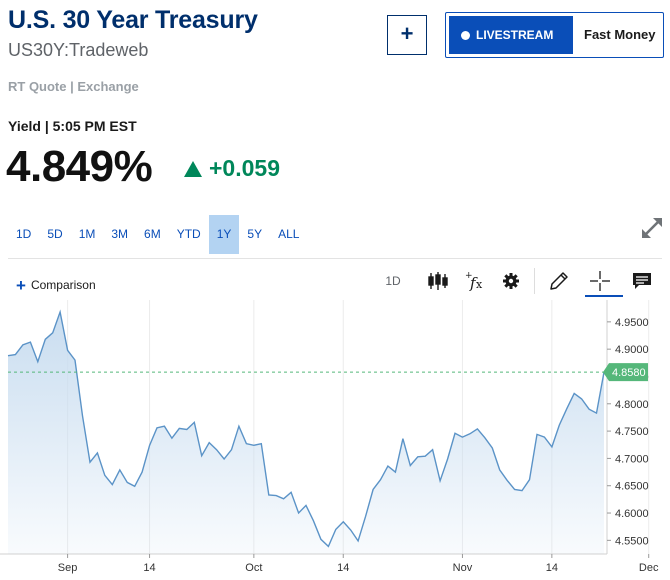 Image resolution: width=670 pixels, height=580 pixels. What do you see at coordinates (632, 514) in the screenshot?
I see `y-tick-label: 4.6000` at bounding box center [632, 514].